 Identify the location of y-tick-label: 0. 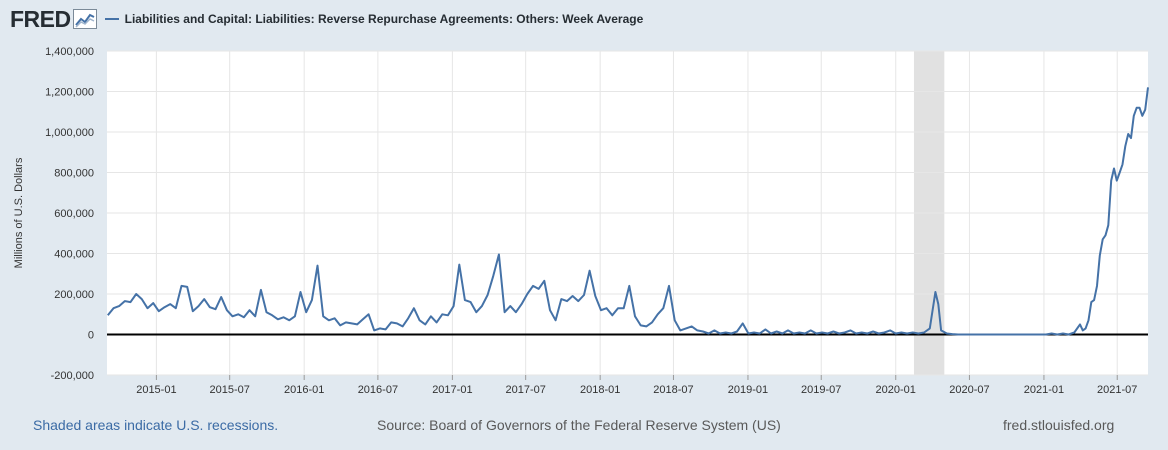
(91, 336).